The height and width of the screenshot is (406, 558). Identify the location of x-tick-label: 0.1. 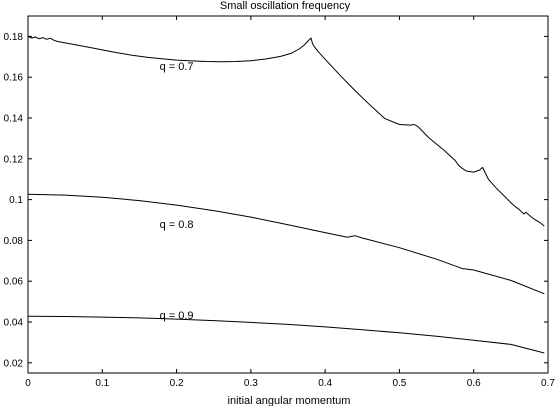
(102, 383).